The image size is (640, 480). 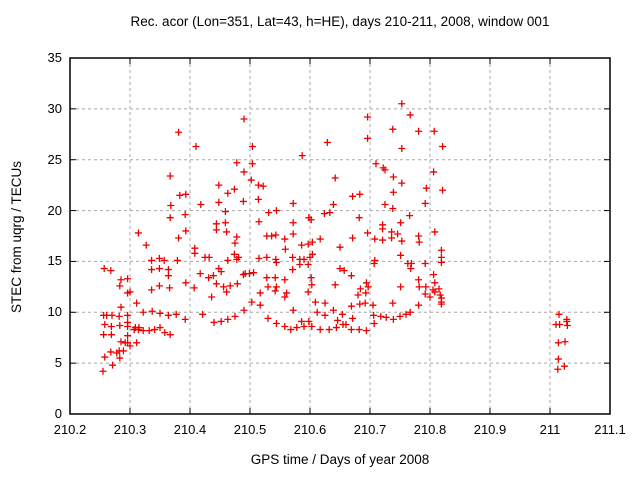 I want to click on x-tick-label: 210.8, so click(x=430, y=429).